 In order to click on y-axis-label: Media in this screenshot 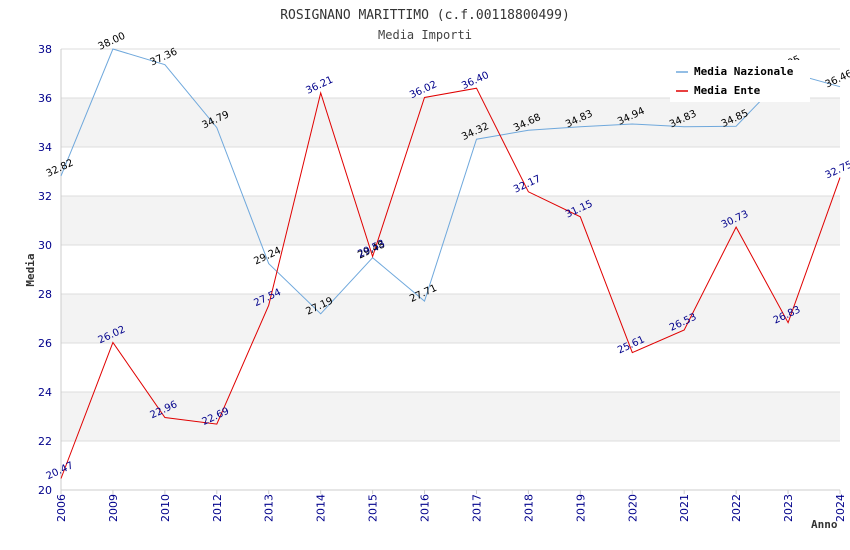, I will do `click(30, 269)`.